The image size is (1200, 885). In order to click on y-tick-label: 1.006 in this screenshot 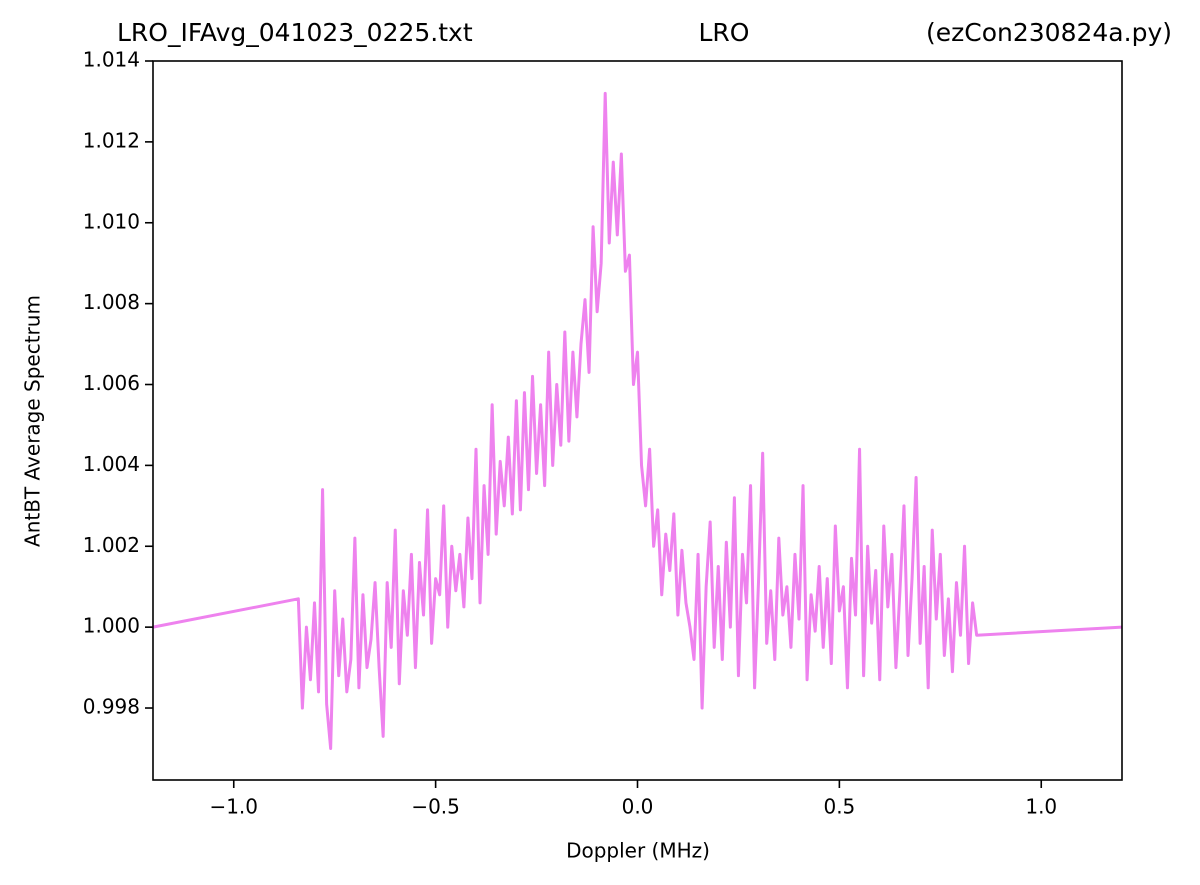, I will do `click(111, 383)`.